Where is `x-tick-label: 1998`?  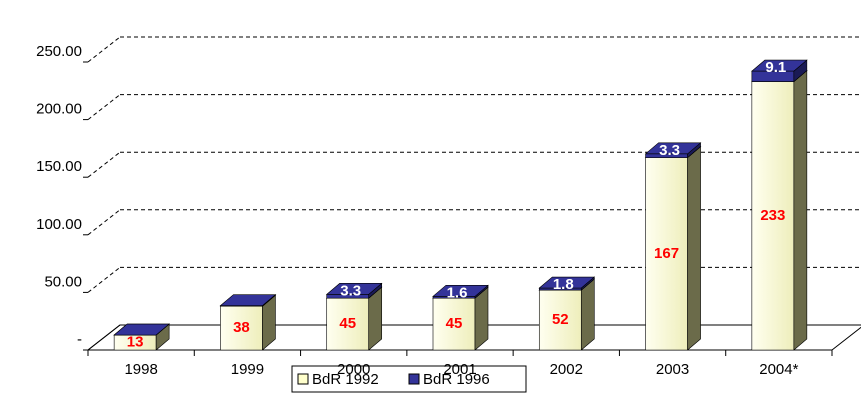 x-tick-label: 1998 is located at coordinates (140, 369).